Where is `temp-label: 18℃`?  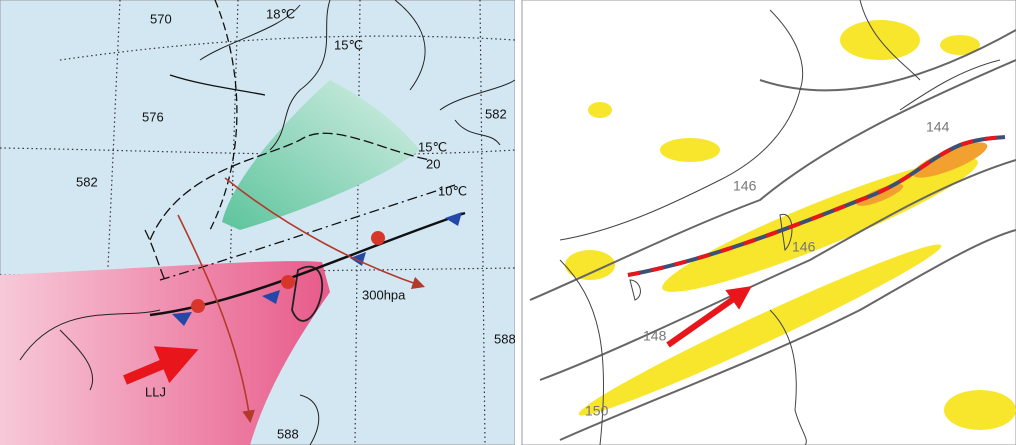
temp-label: 18℃ is located at coordinates (280, 13).